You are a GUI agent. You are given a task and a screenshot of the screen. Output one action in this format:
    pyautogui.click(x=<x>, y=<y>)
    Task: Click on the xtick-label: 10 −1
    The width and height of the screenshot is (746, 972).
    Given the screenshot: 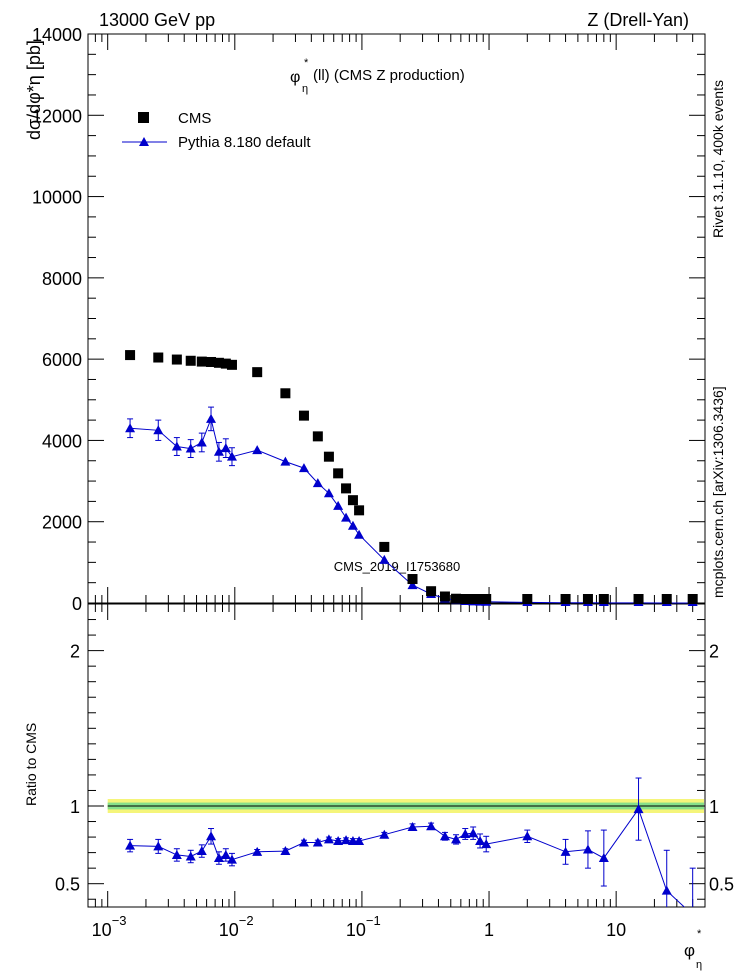 What is the action you would take?
    pyautogui.click(x=363, y=926)
    